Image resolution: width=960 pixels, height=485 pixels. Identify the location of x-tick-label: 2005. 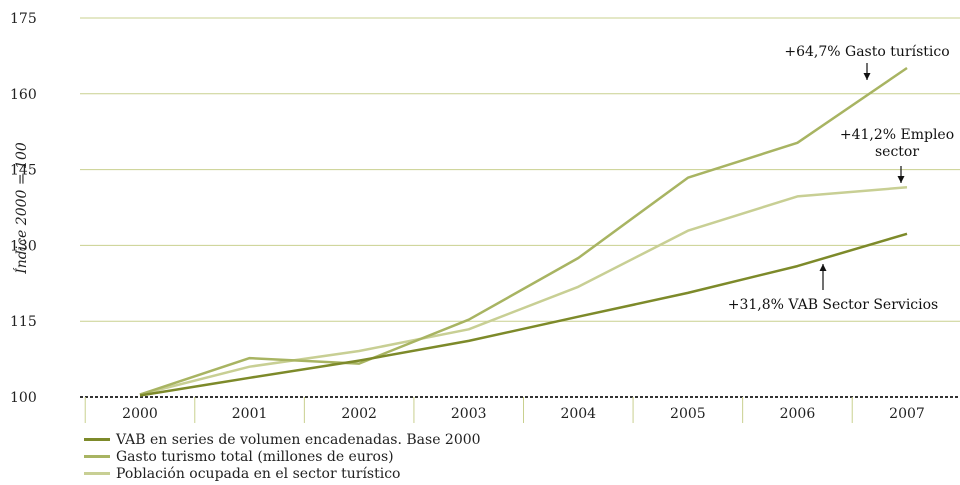
(688, 414).